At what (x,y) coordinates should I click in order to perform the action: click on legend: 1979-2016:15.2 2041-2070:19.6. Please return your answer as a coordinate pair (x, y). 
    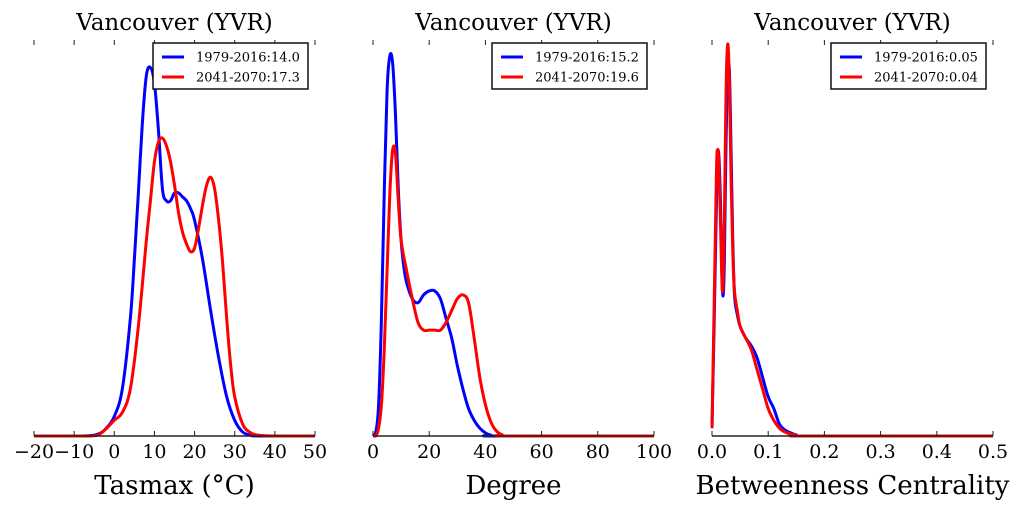
    Looking at the image, I should click on (569, 66).